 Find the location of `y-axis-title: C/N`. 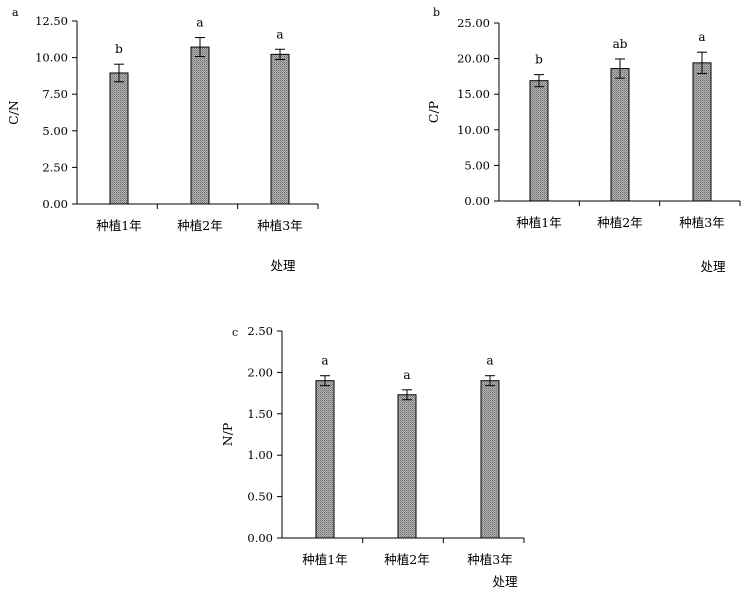

y-axis-title: C/N is located at coordinates (13, 112).